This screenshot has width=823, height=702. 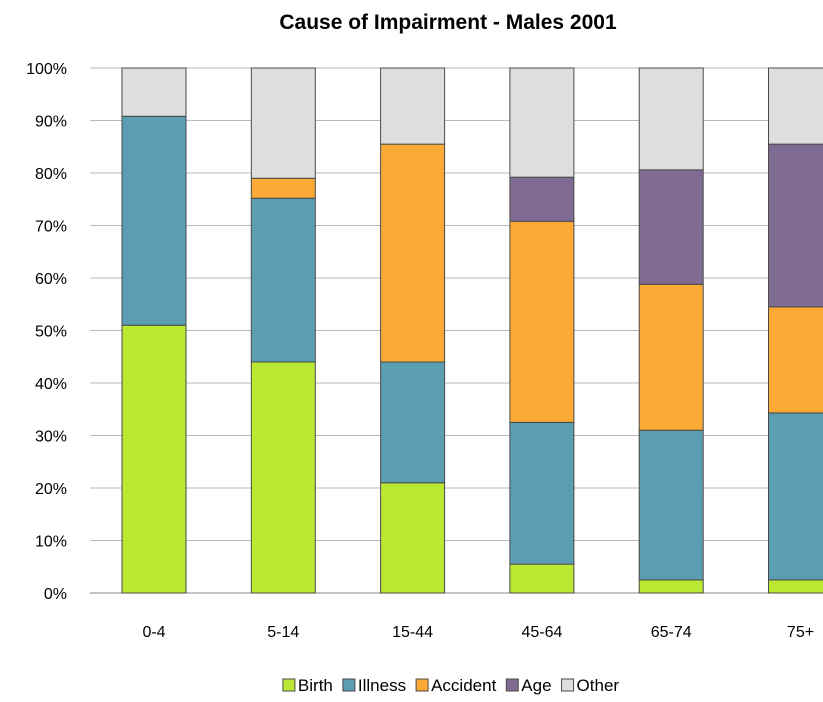 I want to click on y-tick-label: 0%, so click(x=55, y=594).